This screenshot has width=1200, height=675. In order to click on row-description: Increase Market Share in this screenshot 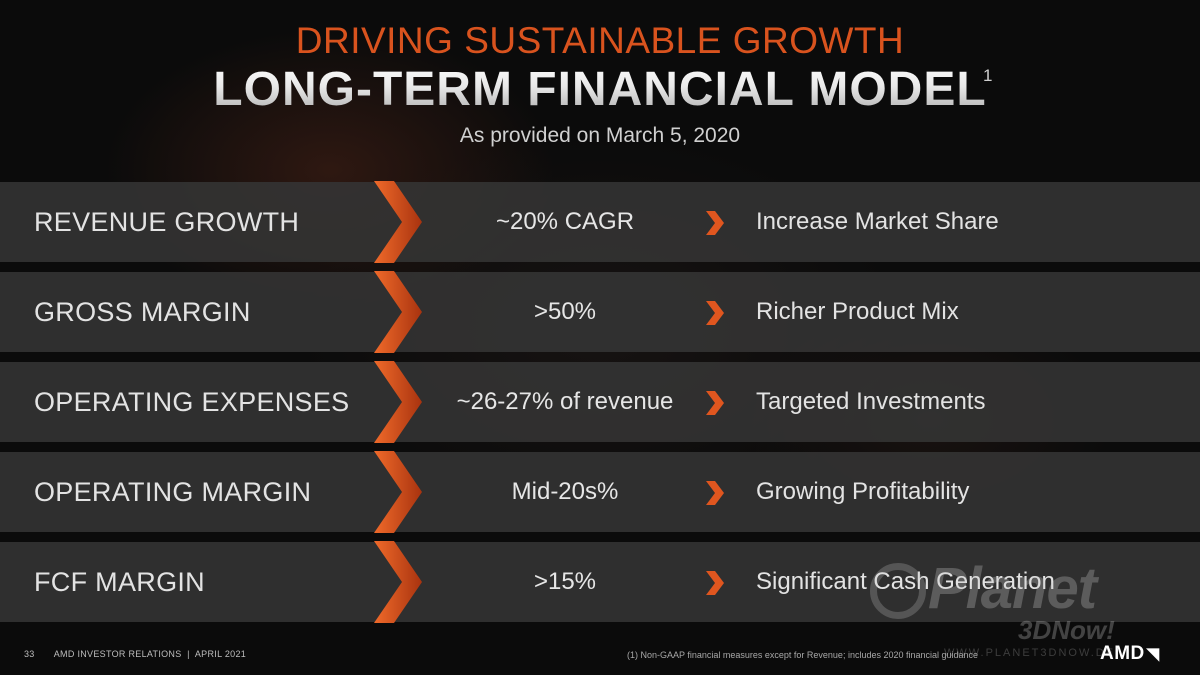, I will do `click(877, 221)`.